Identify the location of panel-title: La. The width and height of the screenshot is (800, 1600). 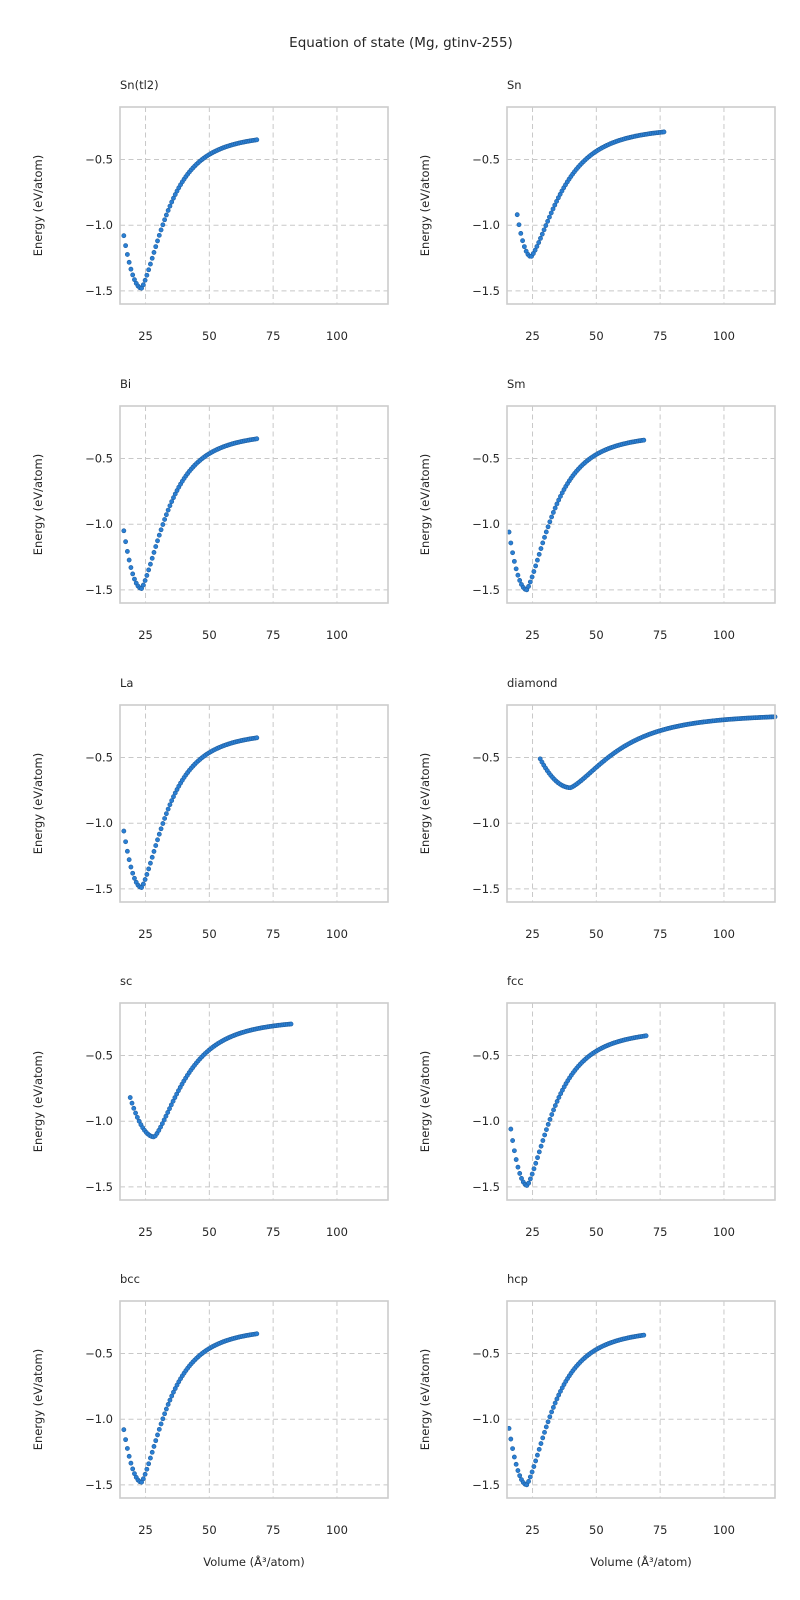
(126, 683).